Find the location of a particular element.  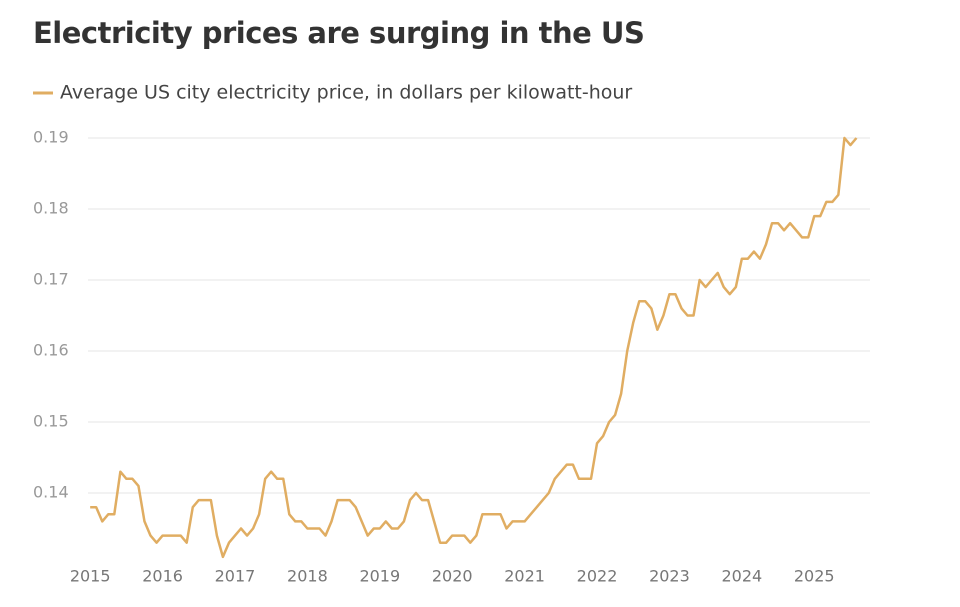

x-tick-label: 2023 is located at coordinates (669, 576).